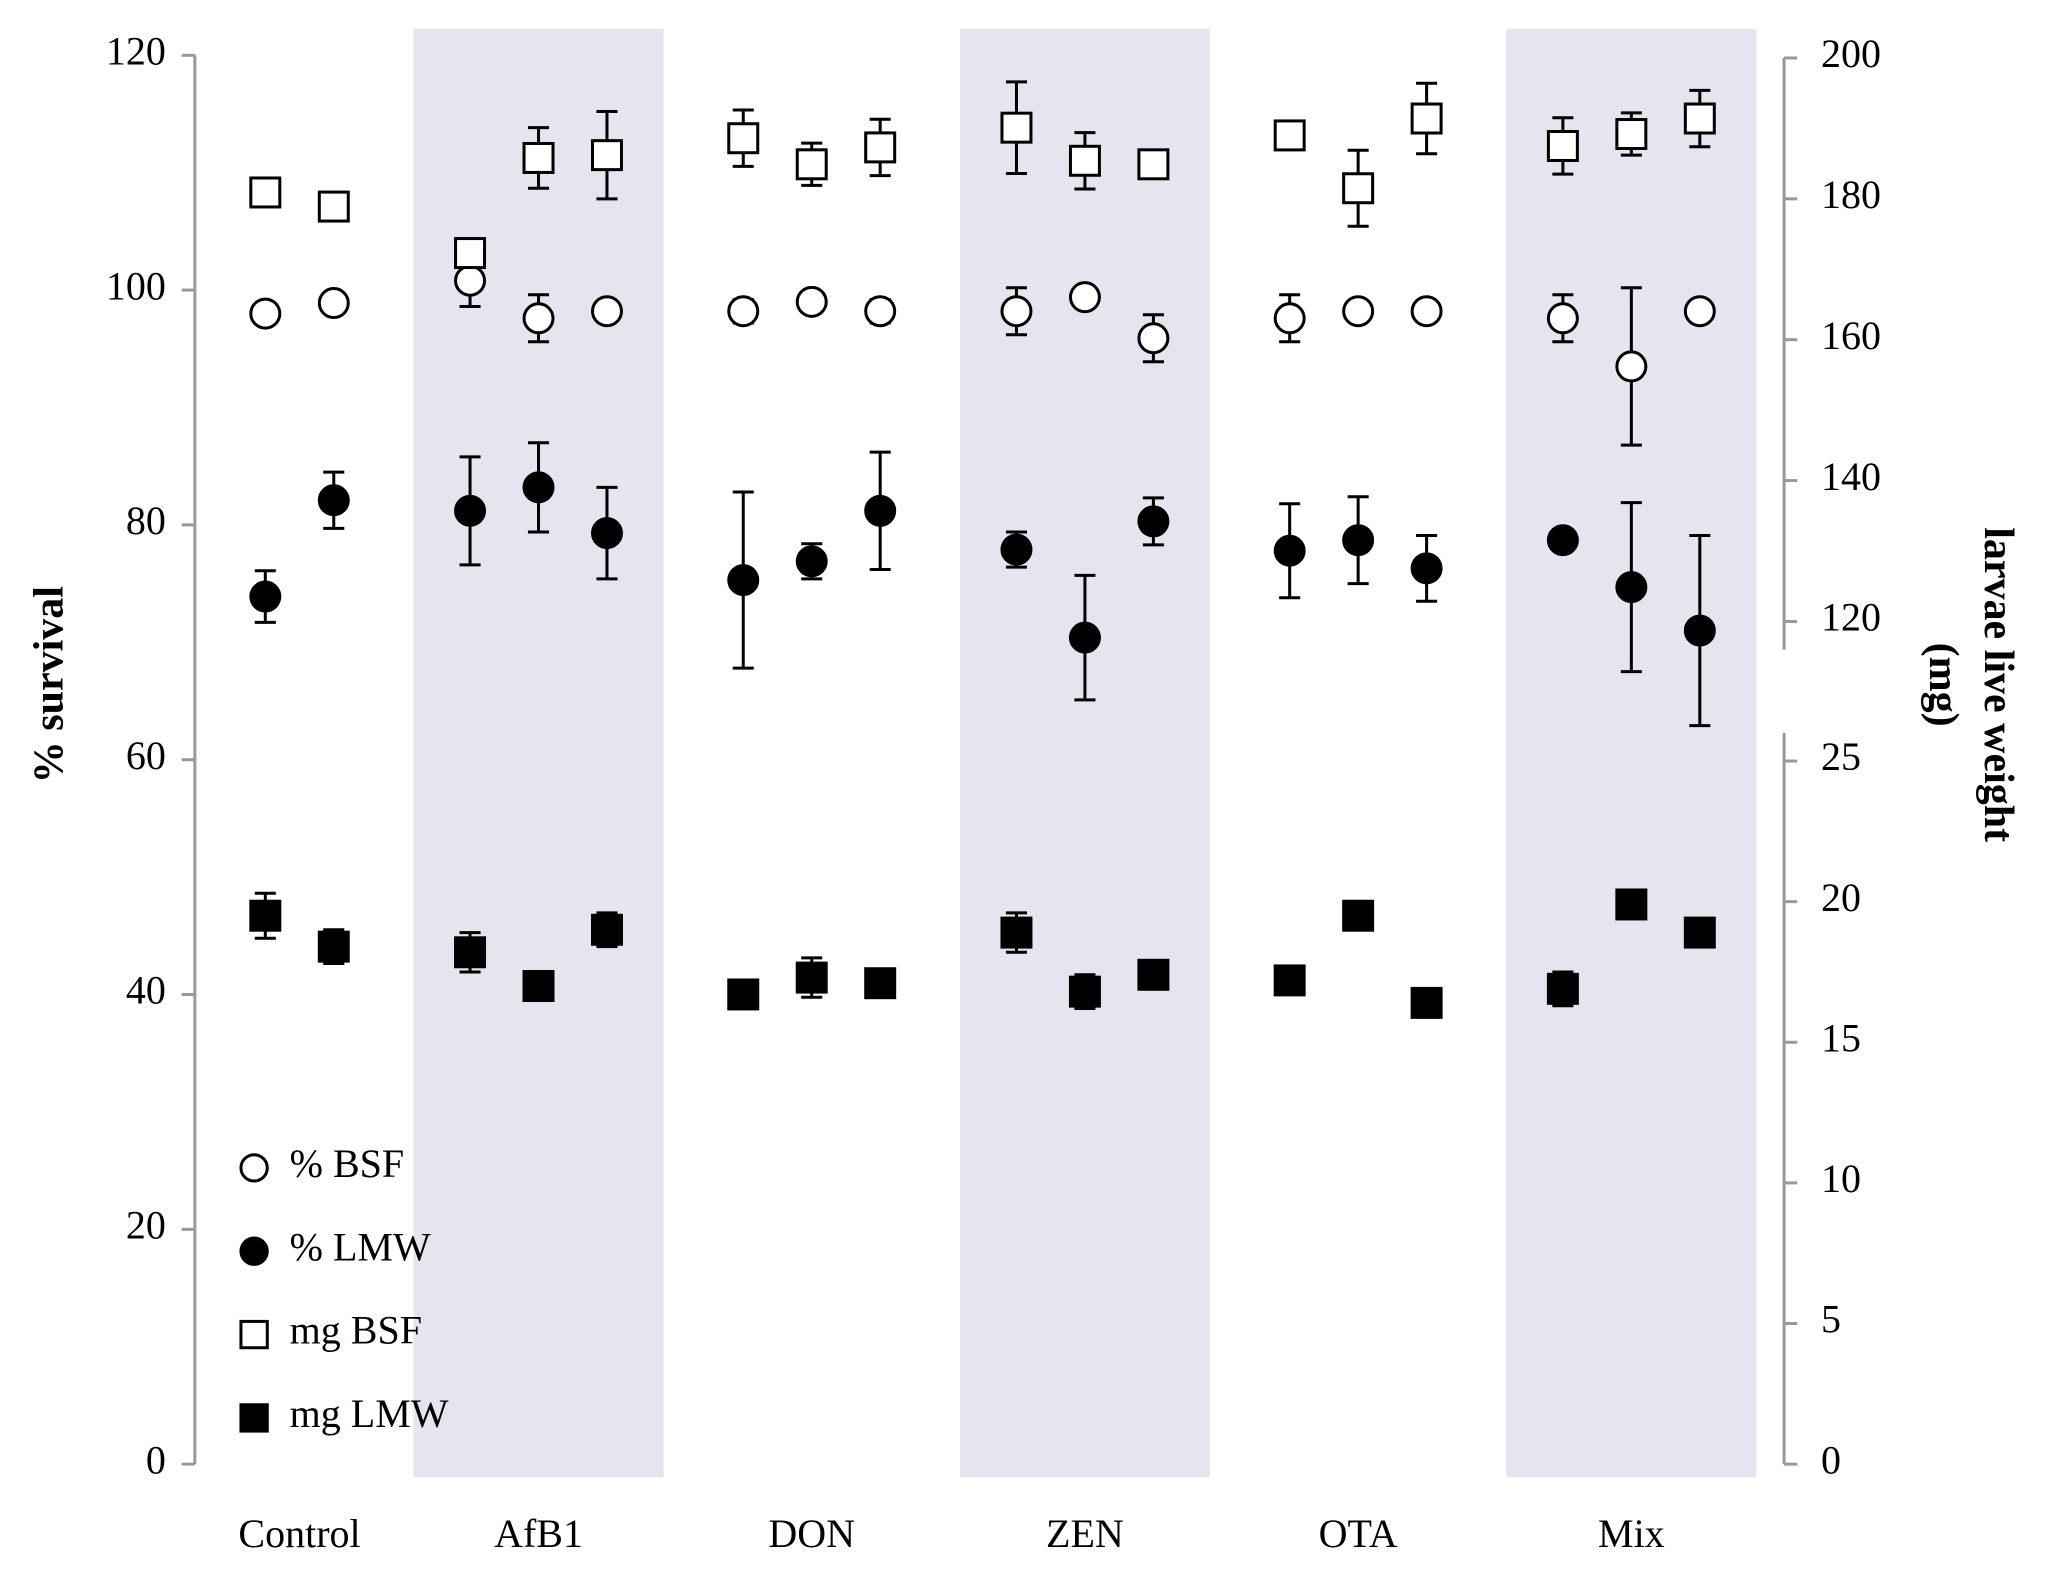 The image size is (2054, 1577). I want to click on y3-tick-label: 0, so click(1831, 1459).